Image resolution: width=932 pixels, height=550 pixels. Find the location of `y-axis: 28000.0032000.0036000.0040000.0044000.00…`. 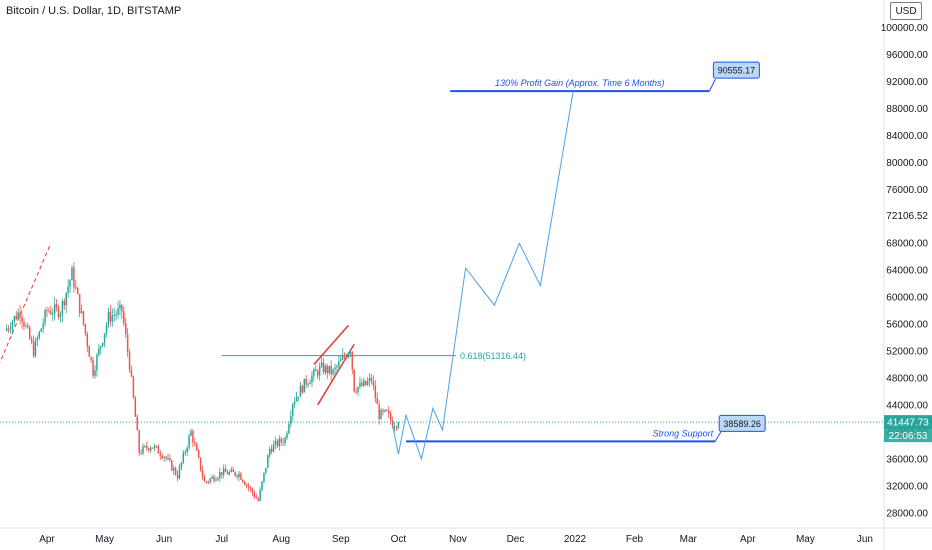

y-axis: 28000.0032000.0036000.0040000.0044000.00… is located at coordinates (906, 275).